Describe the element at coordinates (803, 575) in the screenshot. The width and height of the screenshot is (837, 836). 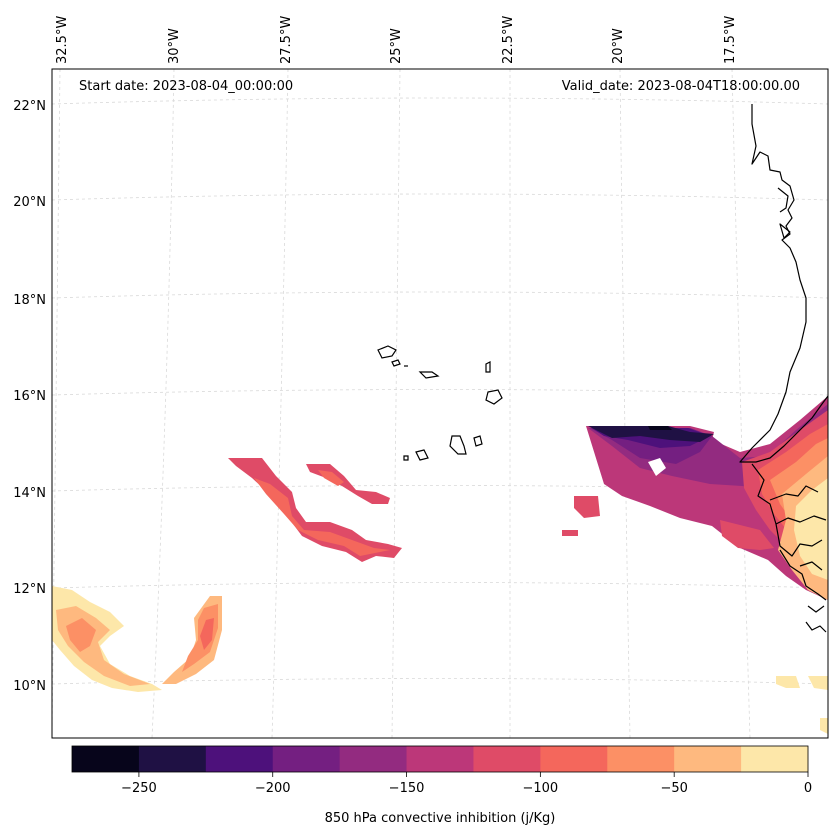
I see `guinea-coast` at that location.